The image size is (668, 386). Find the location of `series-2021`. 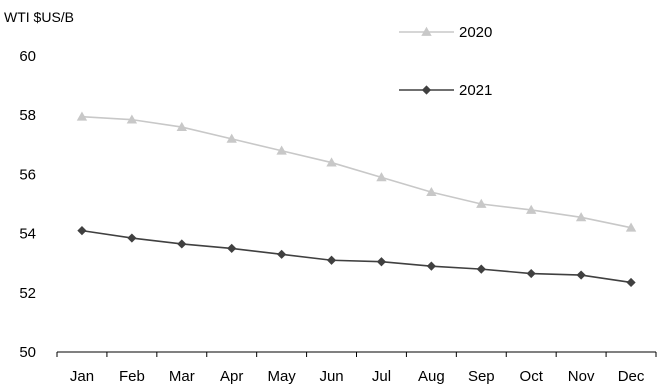

series-2021 is located at coordinates (356, 257).